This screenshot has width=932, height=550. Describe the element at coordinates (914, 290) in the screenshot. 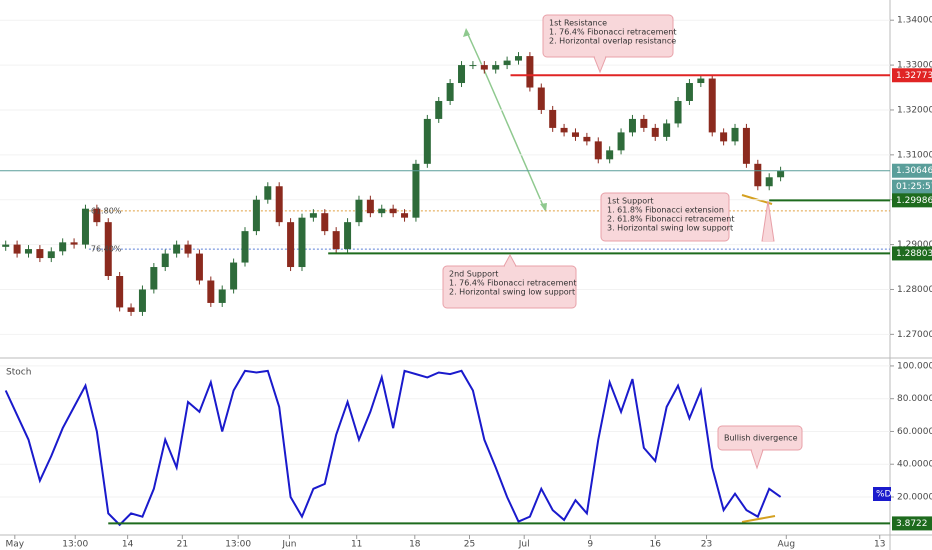

I see `y-tick-label: 1.28000` at that location.